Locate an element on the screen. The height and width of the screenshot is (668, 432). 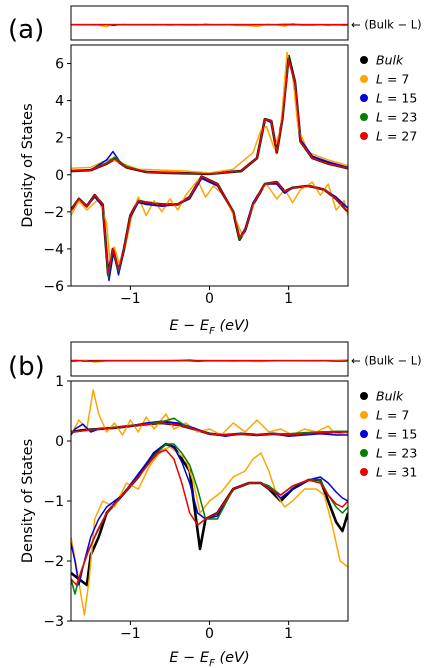
series-line-l27-up is located at coordinates (209, 117).